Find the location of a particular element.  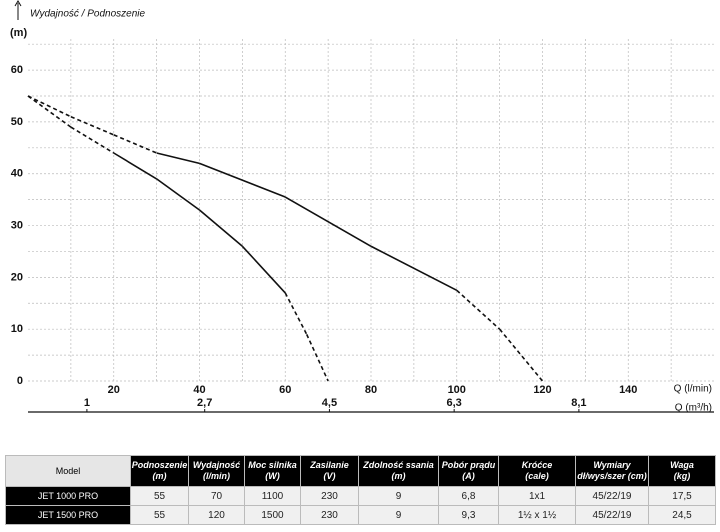

header-cell: Wydajność (l/min) is located at coordinates (216, 471).